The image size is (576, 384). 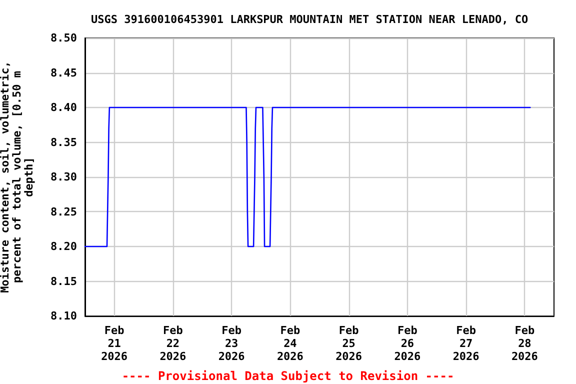 I want to click on y-tick-label: 8.45, so click(x=63, y=73).